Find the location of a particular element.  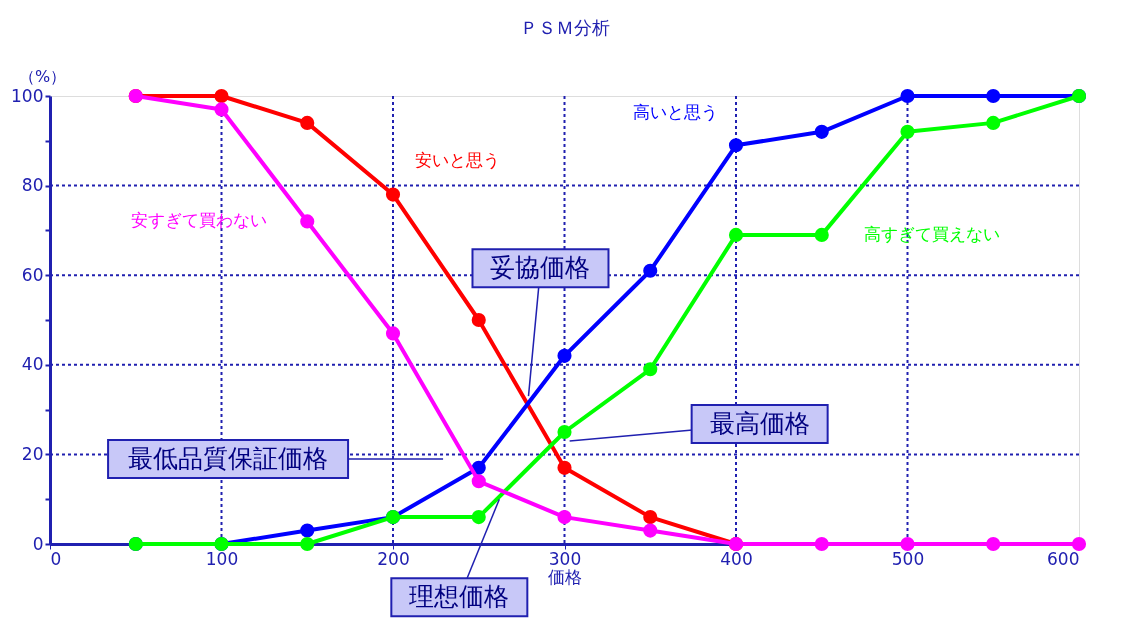

annotation: 理想価格 is located at coordinates (459, 597).